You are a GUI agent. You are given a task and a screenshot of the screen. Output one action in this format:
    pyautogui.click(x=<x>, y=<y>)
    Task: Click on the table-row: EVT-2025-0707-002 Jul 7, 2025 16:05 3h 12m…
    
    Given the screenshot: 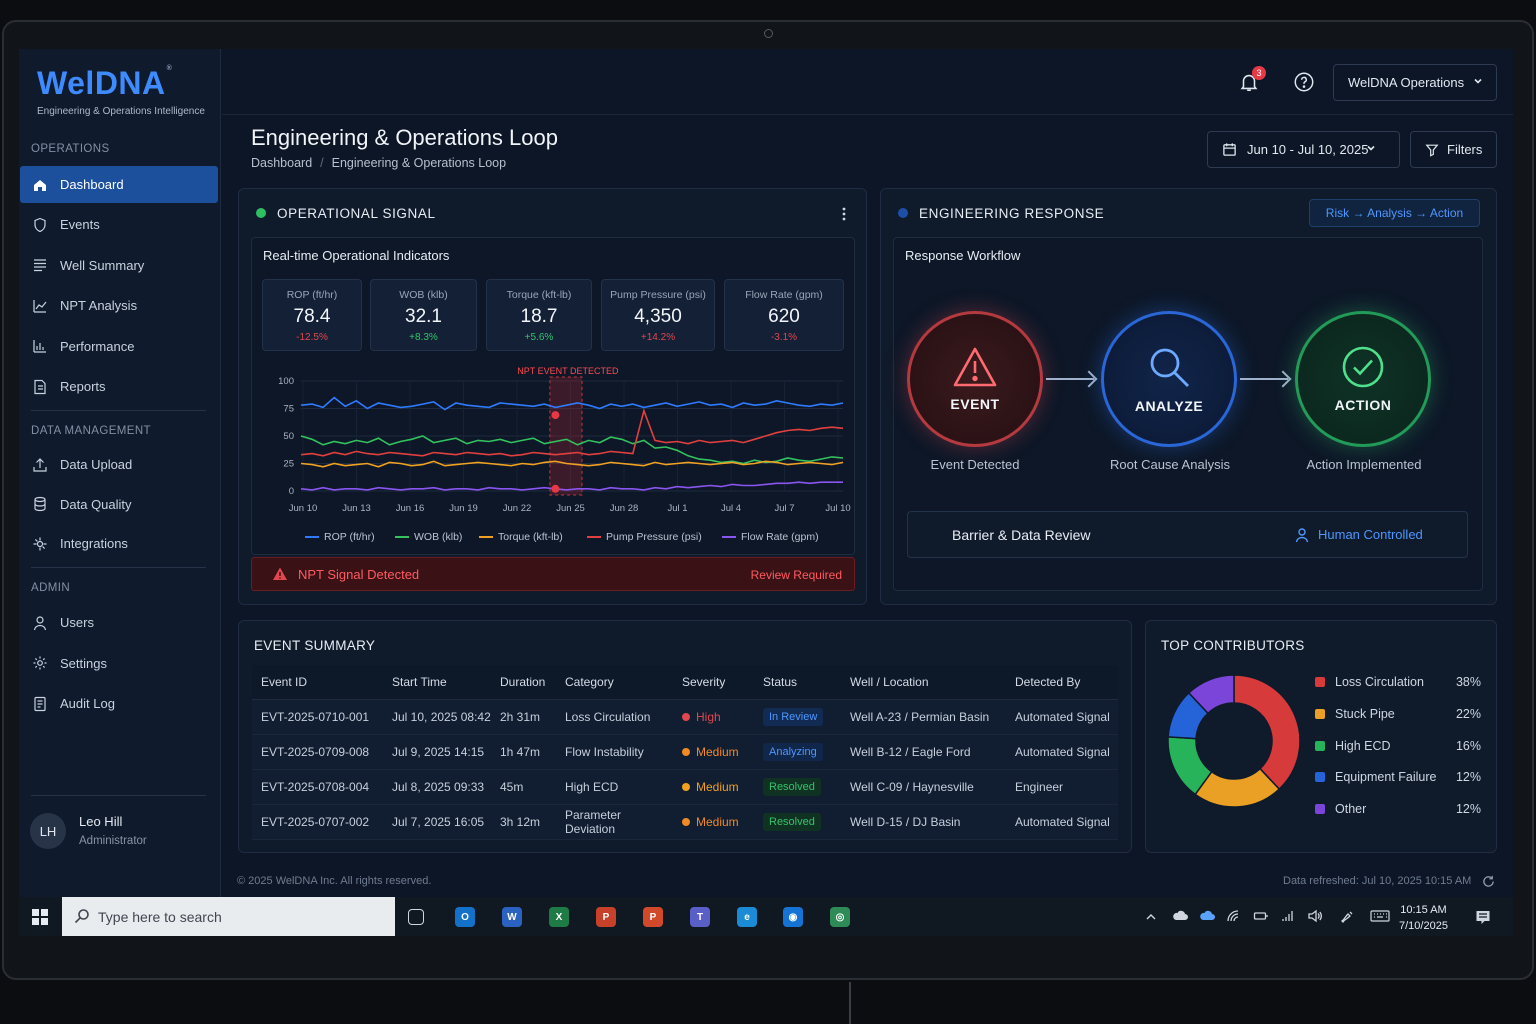 What is the action you would take?
    pyautogui.click(x=685, y=822)
    